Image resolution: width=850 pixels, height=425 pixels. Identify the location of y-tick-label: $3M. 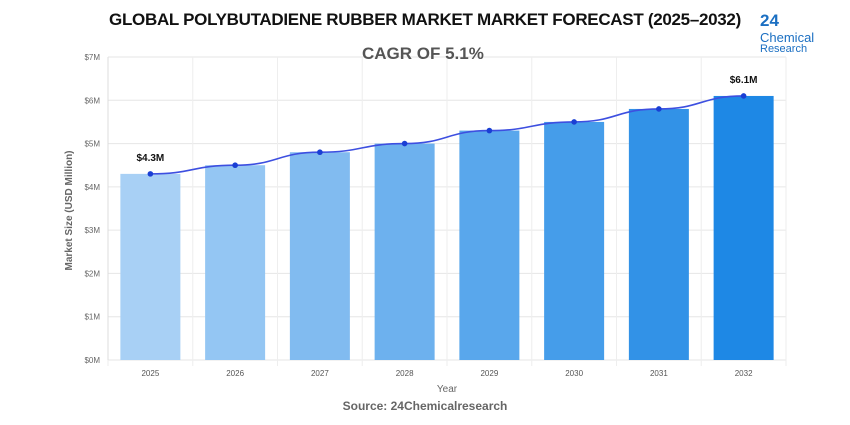
(92, 230).